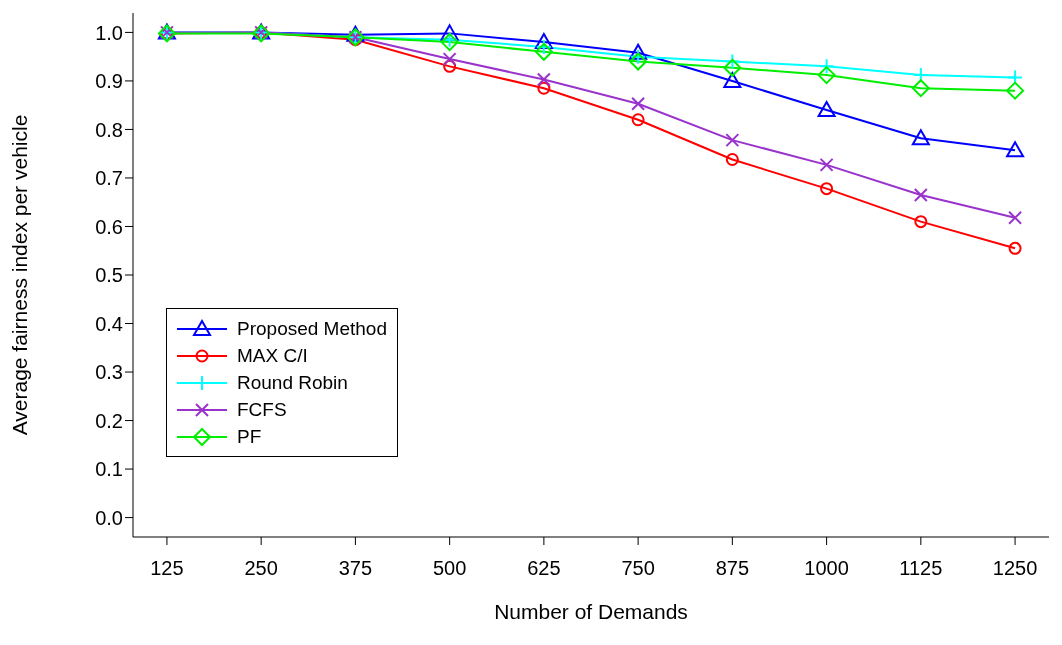 The image size is (1062, 645). I want to click on x-tick-label: 1125, so click(921, 568).